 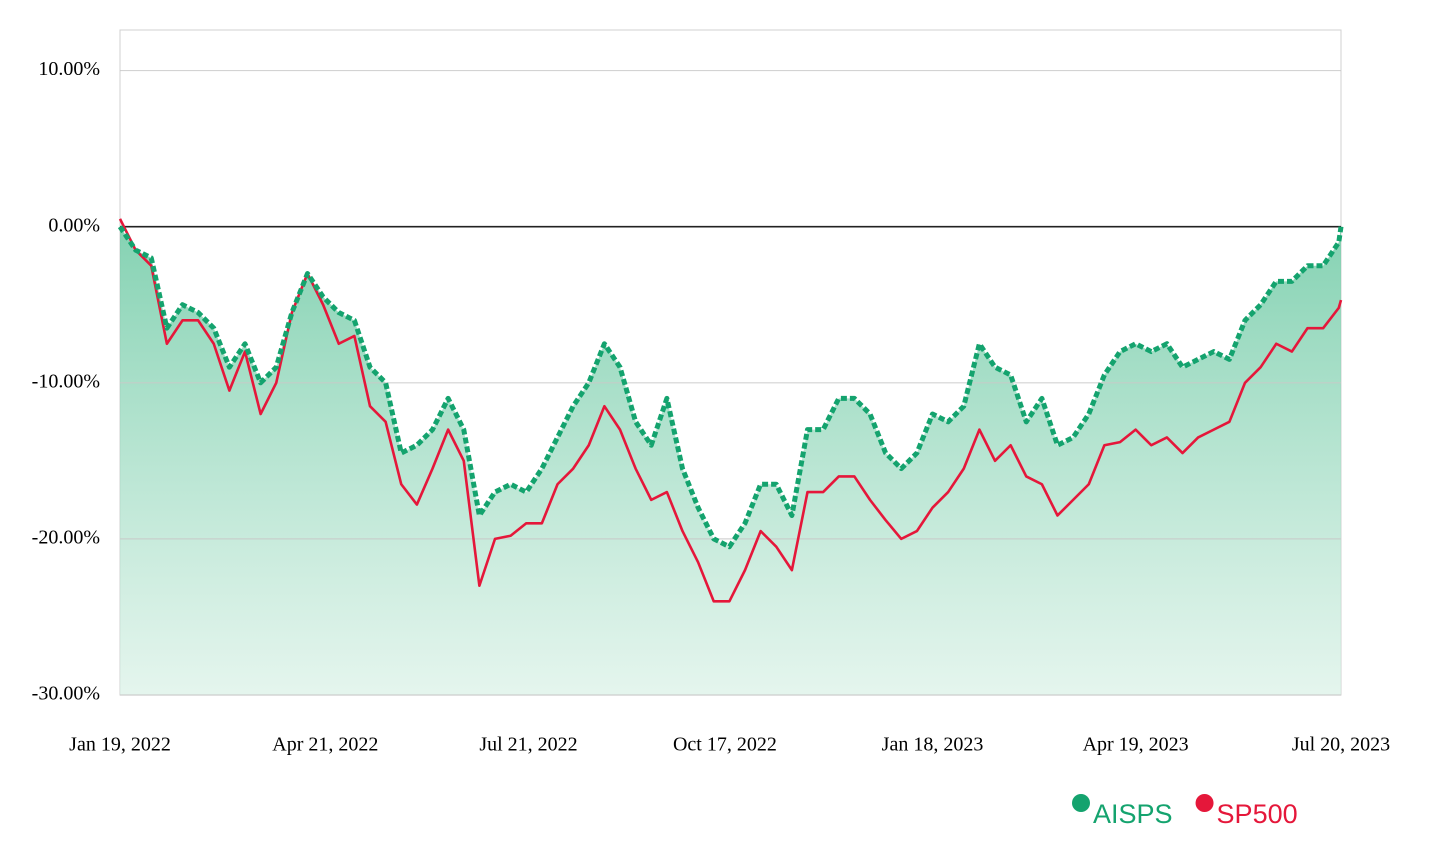 What do you see at coordinates (66, 381) in the screenshot?
I see `y-tick-label: -10.00%` at bounding box center [66, 381].